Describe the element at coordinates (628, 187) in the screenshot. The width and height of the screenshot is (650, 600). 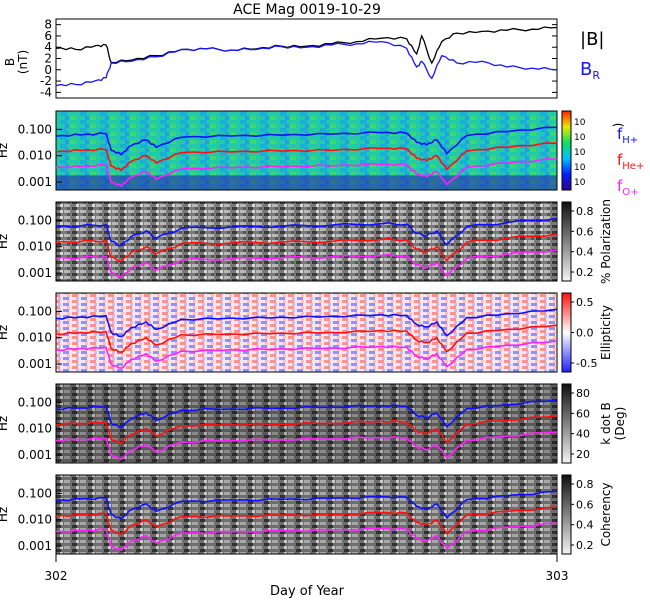
I see `legend-f-o: fO+` at that location.